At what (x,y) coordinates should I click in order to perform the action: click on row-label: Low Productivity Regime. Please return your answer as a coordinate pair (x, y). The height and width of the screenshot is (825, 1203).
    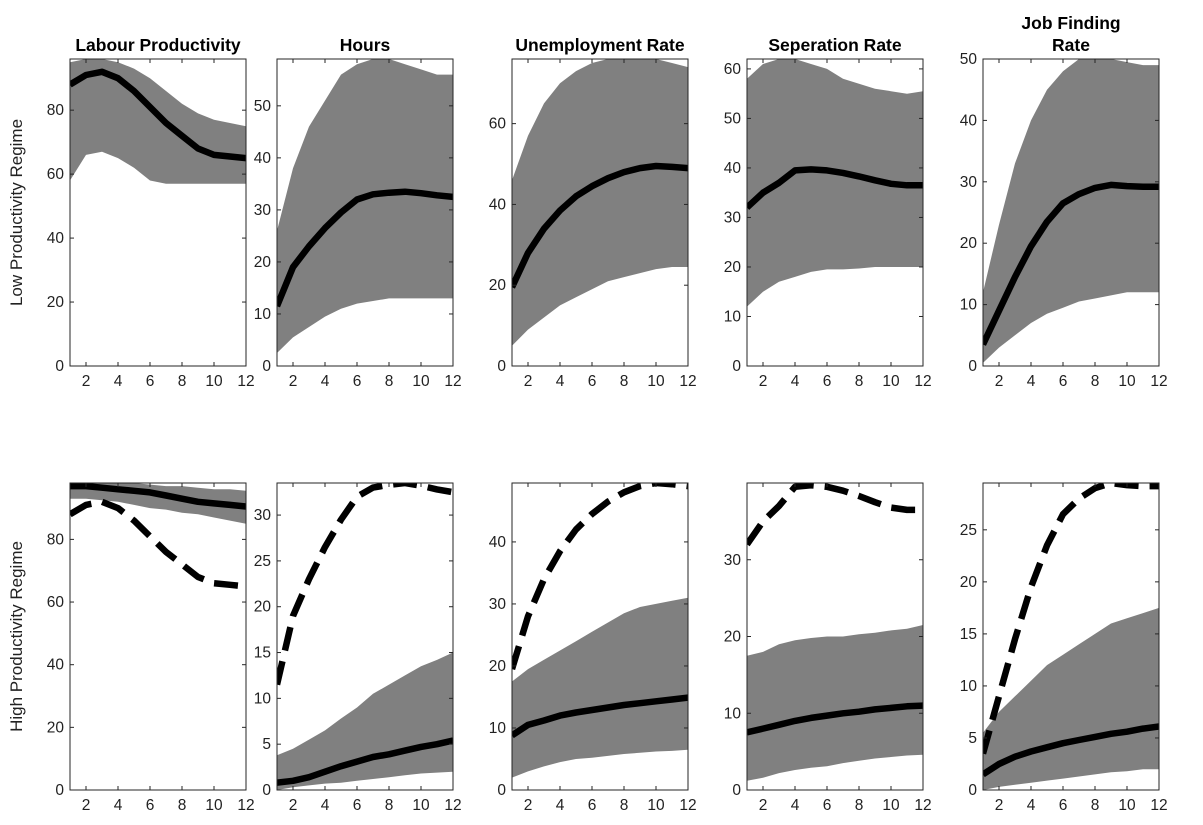
    Looking at the image, I should click on (16, 212).